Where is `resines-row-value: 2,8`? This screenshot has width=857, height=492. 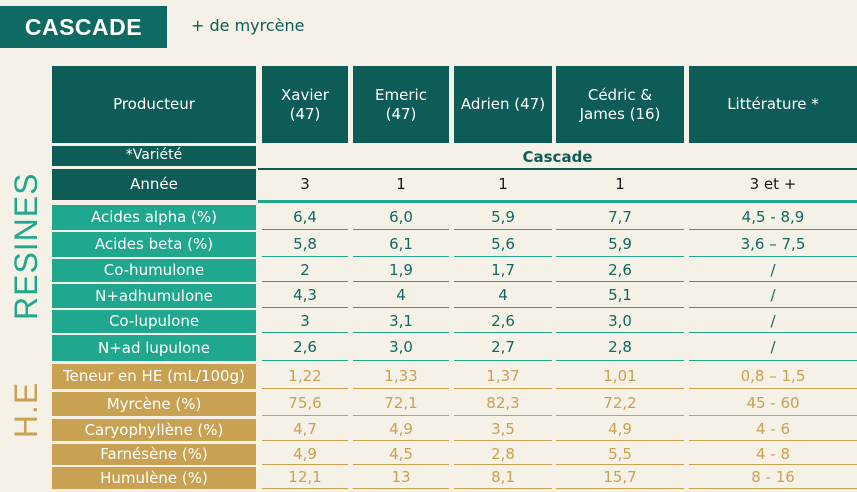
resines-row-value: 2,8 is located at coordinates (620, 348).